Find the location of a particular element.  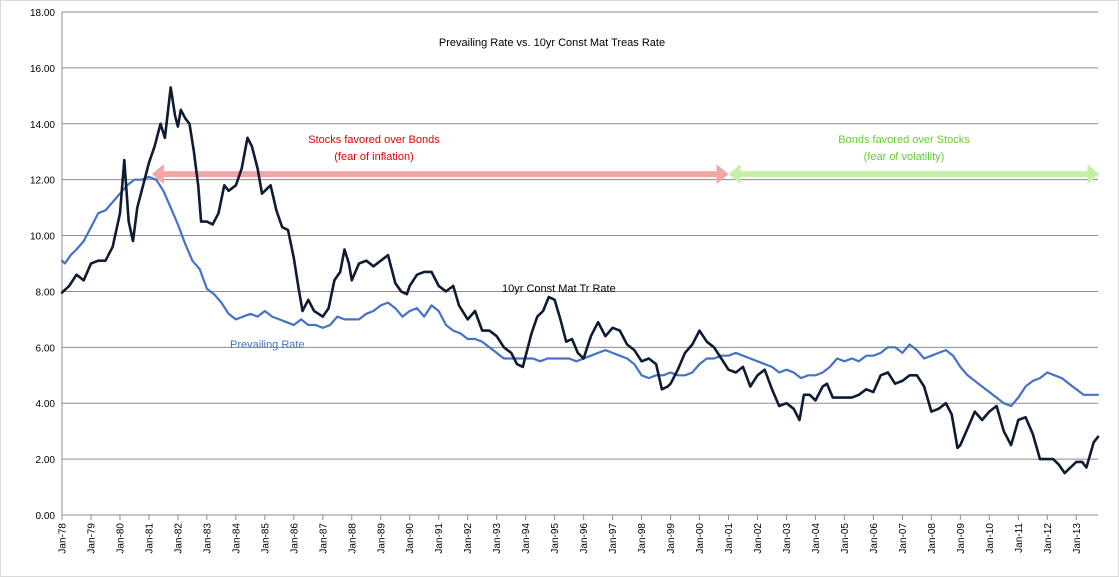

y-tick-label: 8.00 is located at coordinates (46, 292).